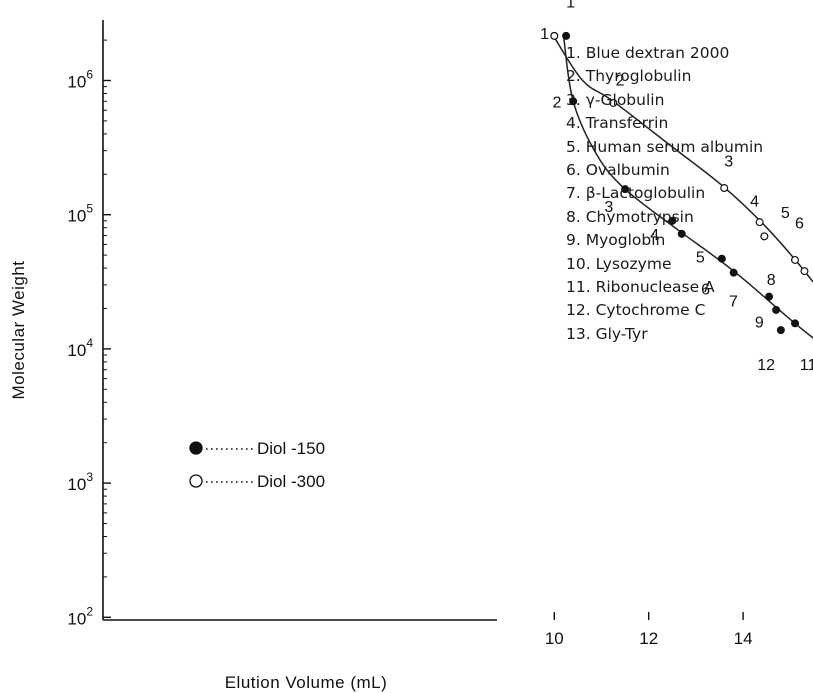 The image size is (813, 693). I want to click on compound-list-item: 10. Lysozyme, so click(664, 264).